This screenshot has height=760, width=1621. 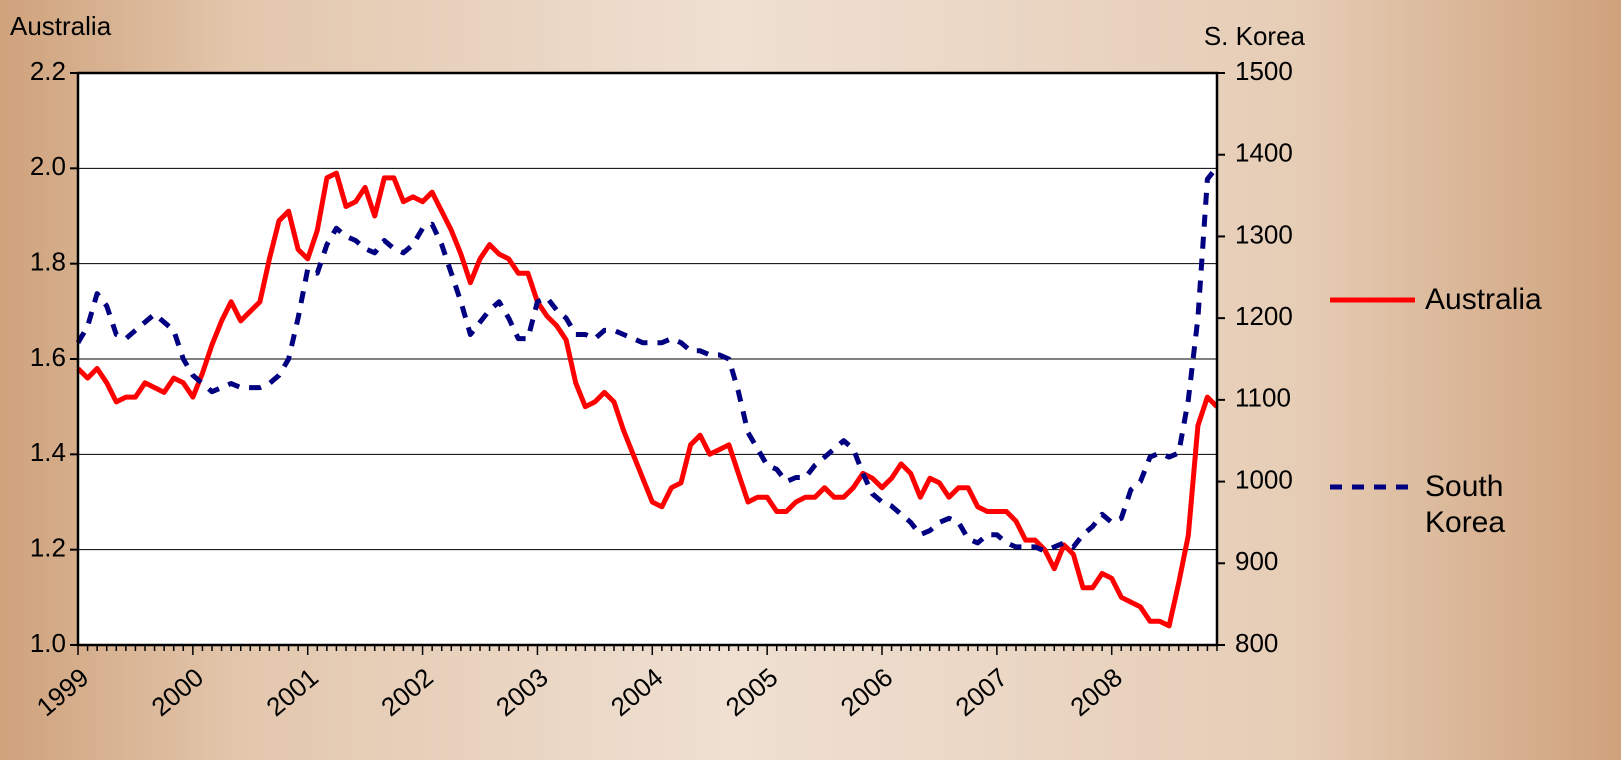 I want to click on x-tick-label: 2000, so click(x=178, y=692).